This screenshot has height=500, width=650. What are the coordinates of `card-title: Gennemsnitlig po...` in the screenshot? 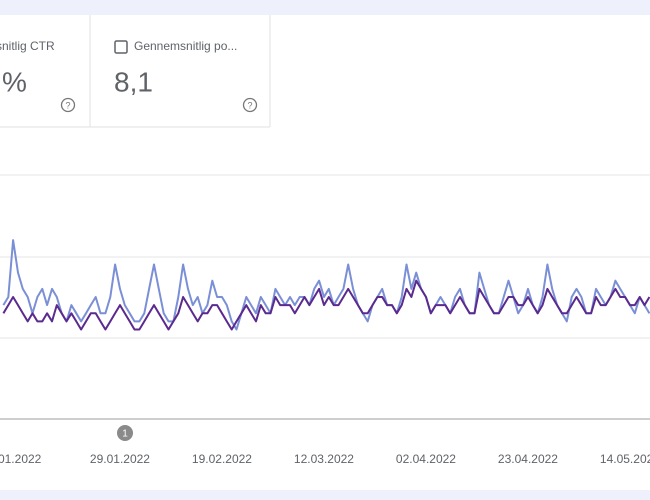 It's located at (185, 46).